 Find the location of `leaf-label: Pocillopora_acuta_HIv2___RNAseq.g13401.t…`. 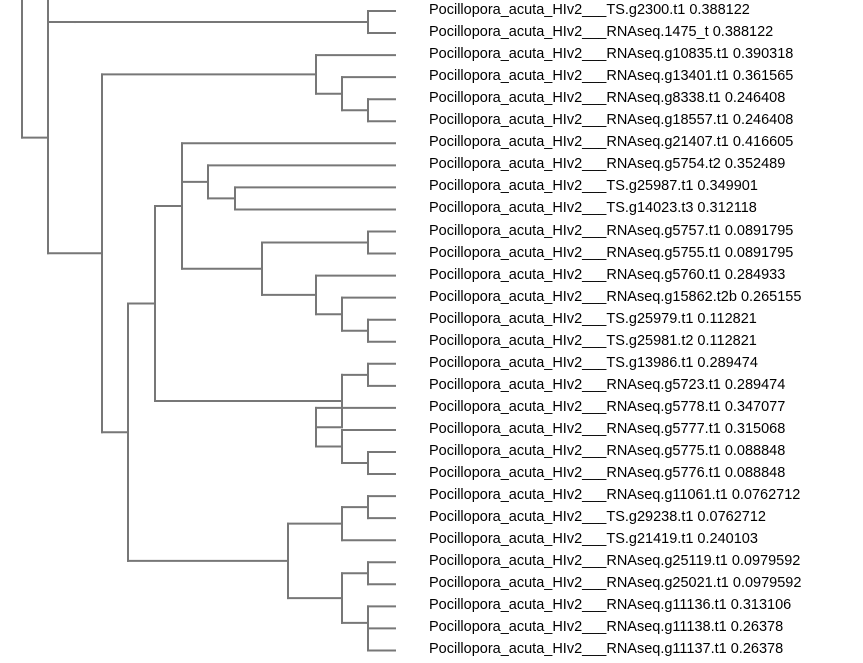

leaf-label: Pocillopora_acuta_HIv2___RNAseq.g13401.t… is located at coordinates (611, 76).